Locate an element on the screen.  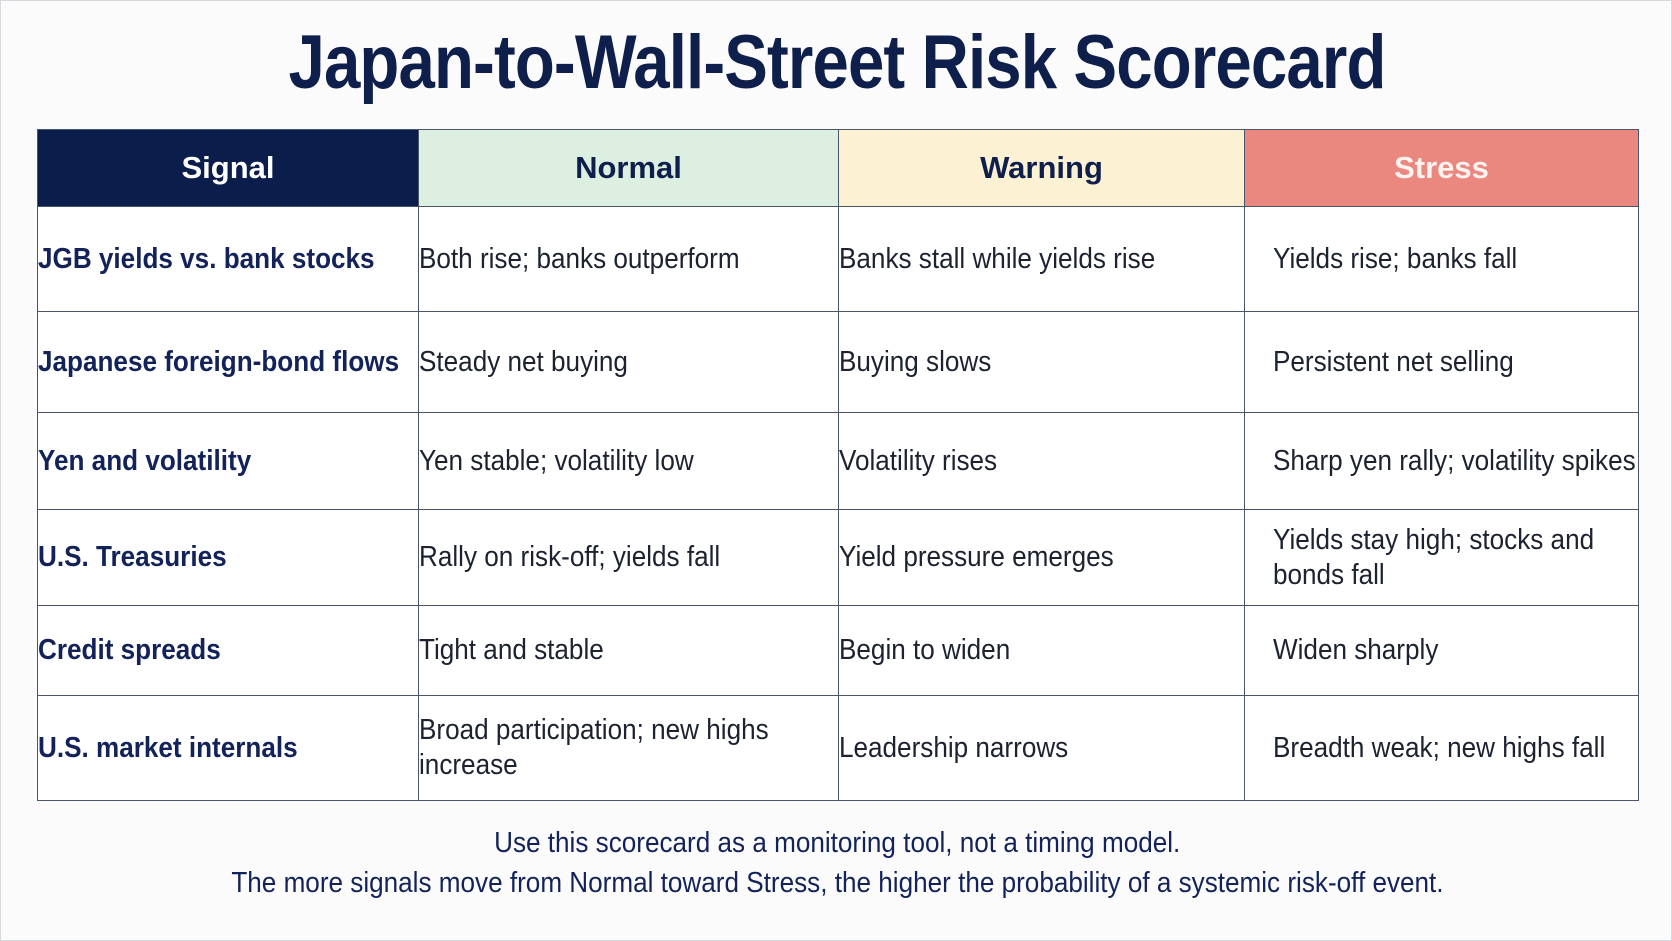
normal-cell: Both rise; banks outperform is located at coordinates (628, 259).